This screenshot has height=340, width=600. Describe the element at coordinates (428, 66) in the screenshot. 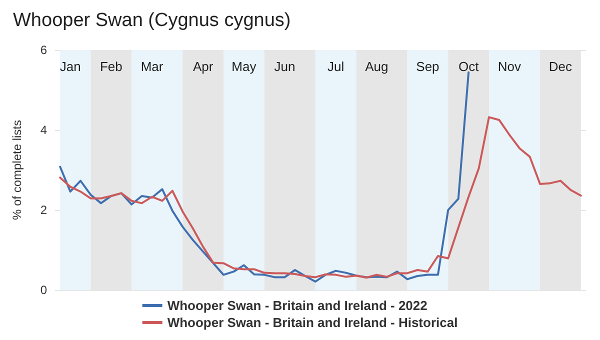

I see `x-tick-label: Sep` at that location.